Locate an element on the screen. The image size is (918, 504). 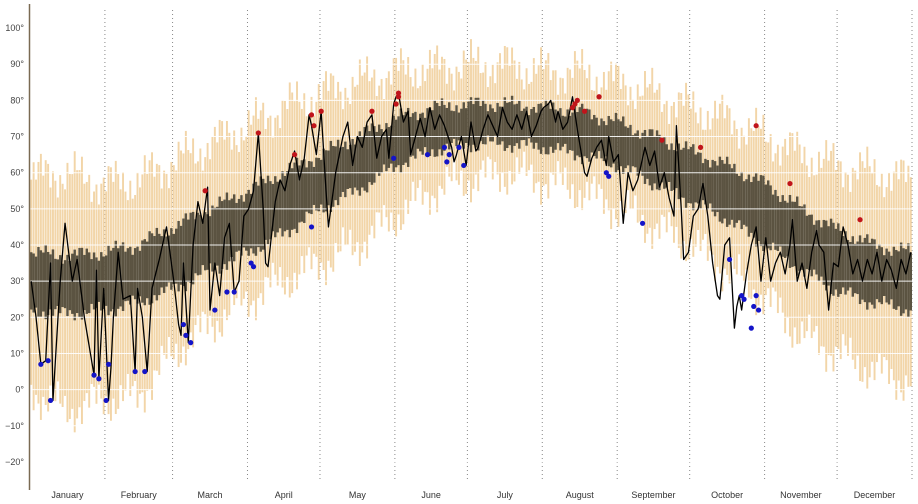
month-label: February is located at coordinates (139, 495).